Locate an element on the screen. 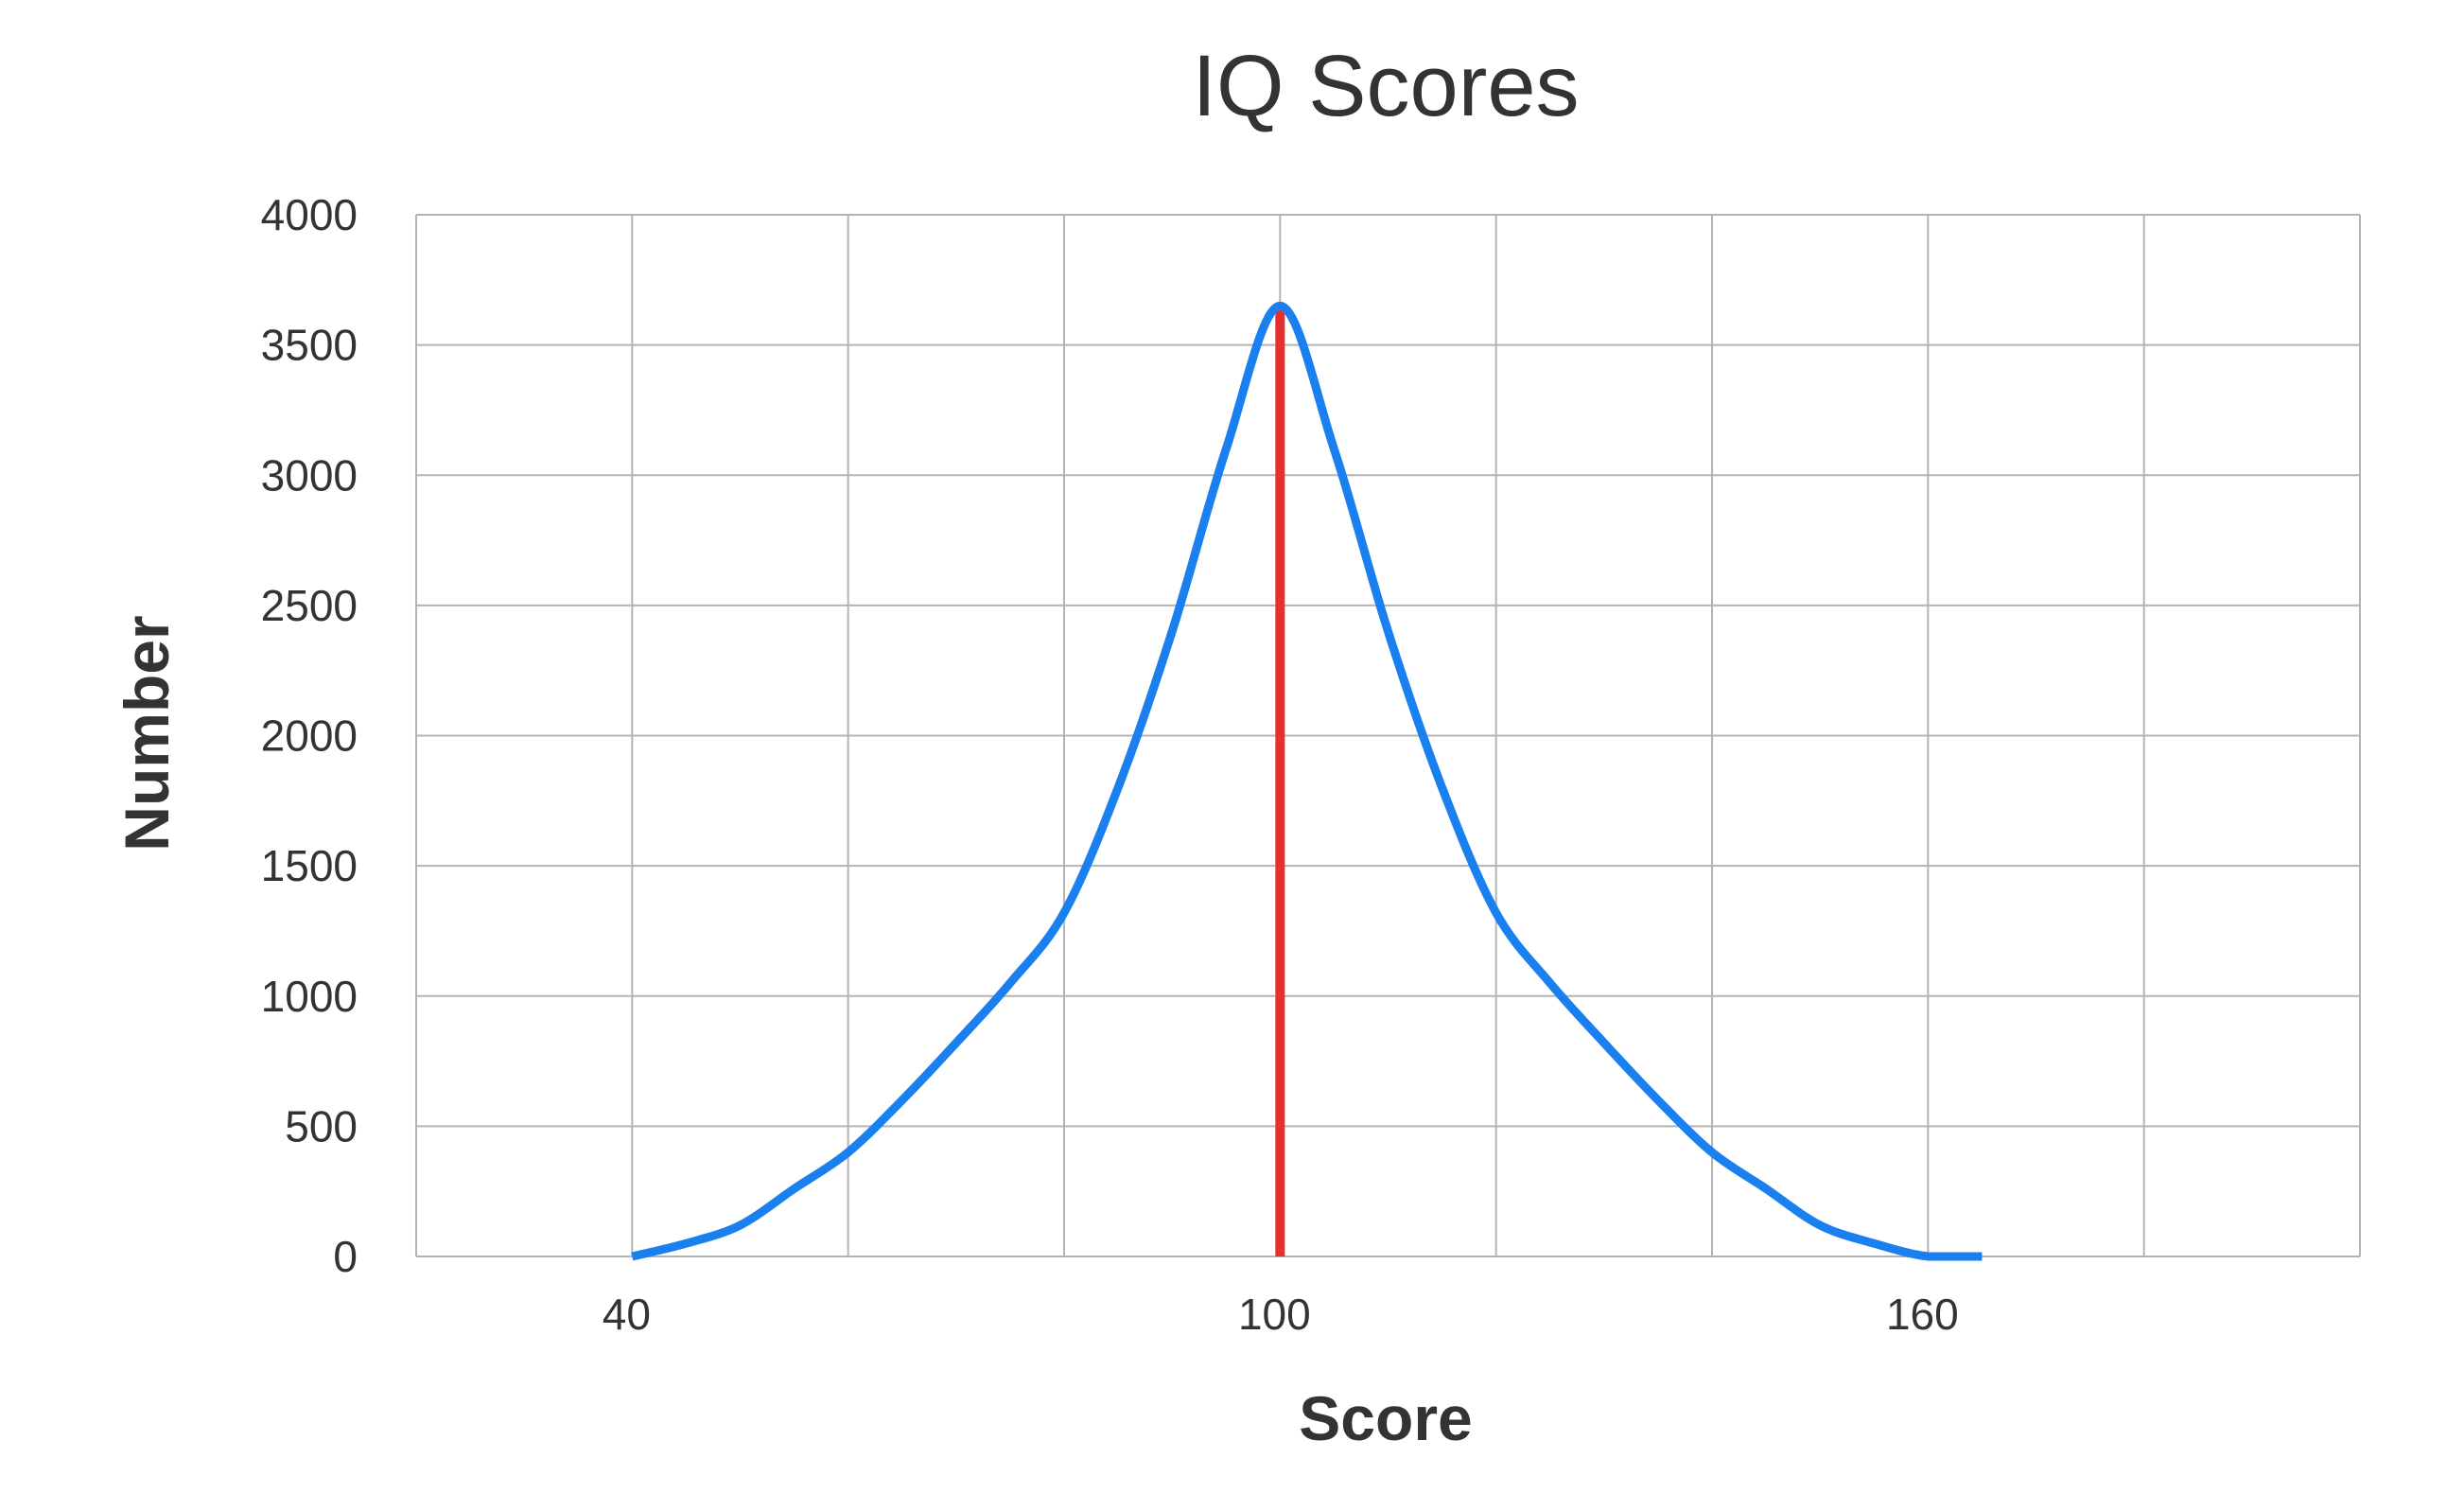 The width and height of the screenshot is (2464, 1493). y-tick-label: 3000 is located at coordinates (309, 475).